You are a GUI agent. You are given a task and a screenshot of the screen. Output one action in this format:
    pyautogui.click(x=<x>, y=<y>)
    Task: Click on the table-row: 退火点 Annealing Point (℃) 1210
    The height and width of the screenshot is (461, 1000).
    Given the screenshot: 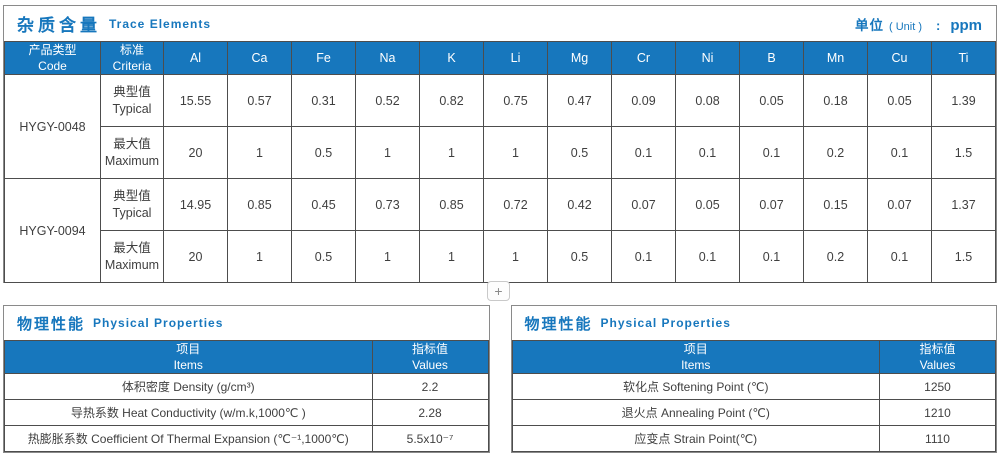 What is the action you would take?
    pyautogui.click(x=753, y=413)
    